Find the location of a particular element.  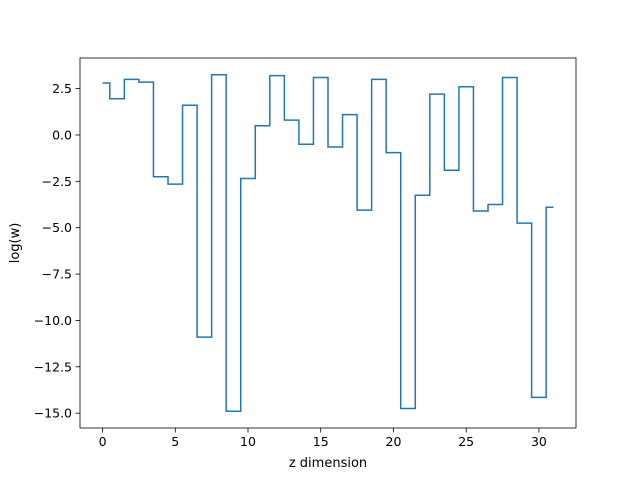

x-axis-ticks: 0 5 10 15 20 25 30 is located at coordinates (323, 438).